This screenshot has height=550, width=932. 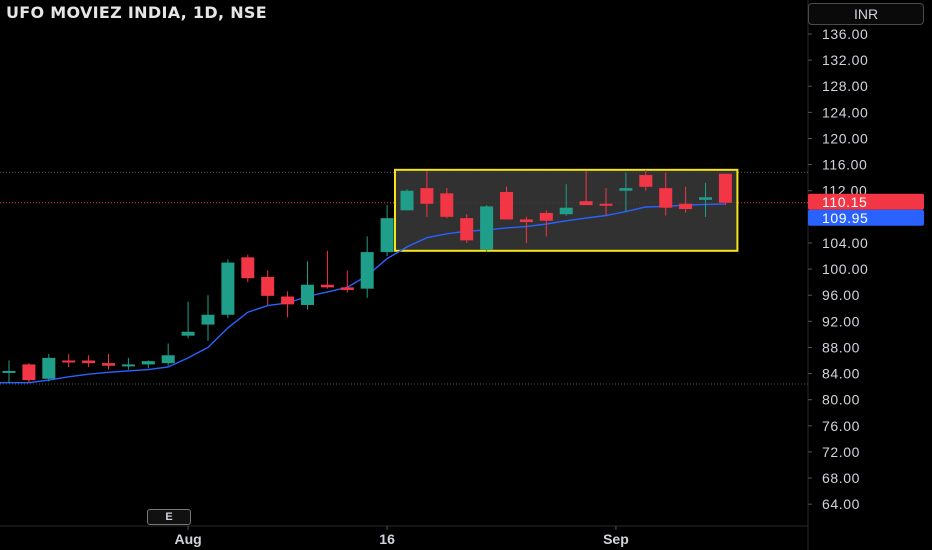 I want to click on ma-price-label: 109.95, so click(x=845, y=218).